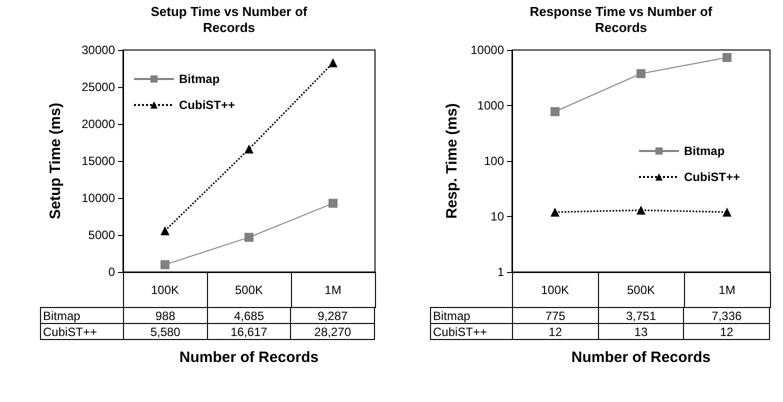 This screenshot has width=783, height=402. Describe the element at coordinates (641, 316) in the screenshot. I see `data-label: 3,751` at that location.